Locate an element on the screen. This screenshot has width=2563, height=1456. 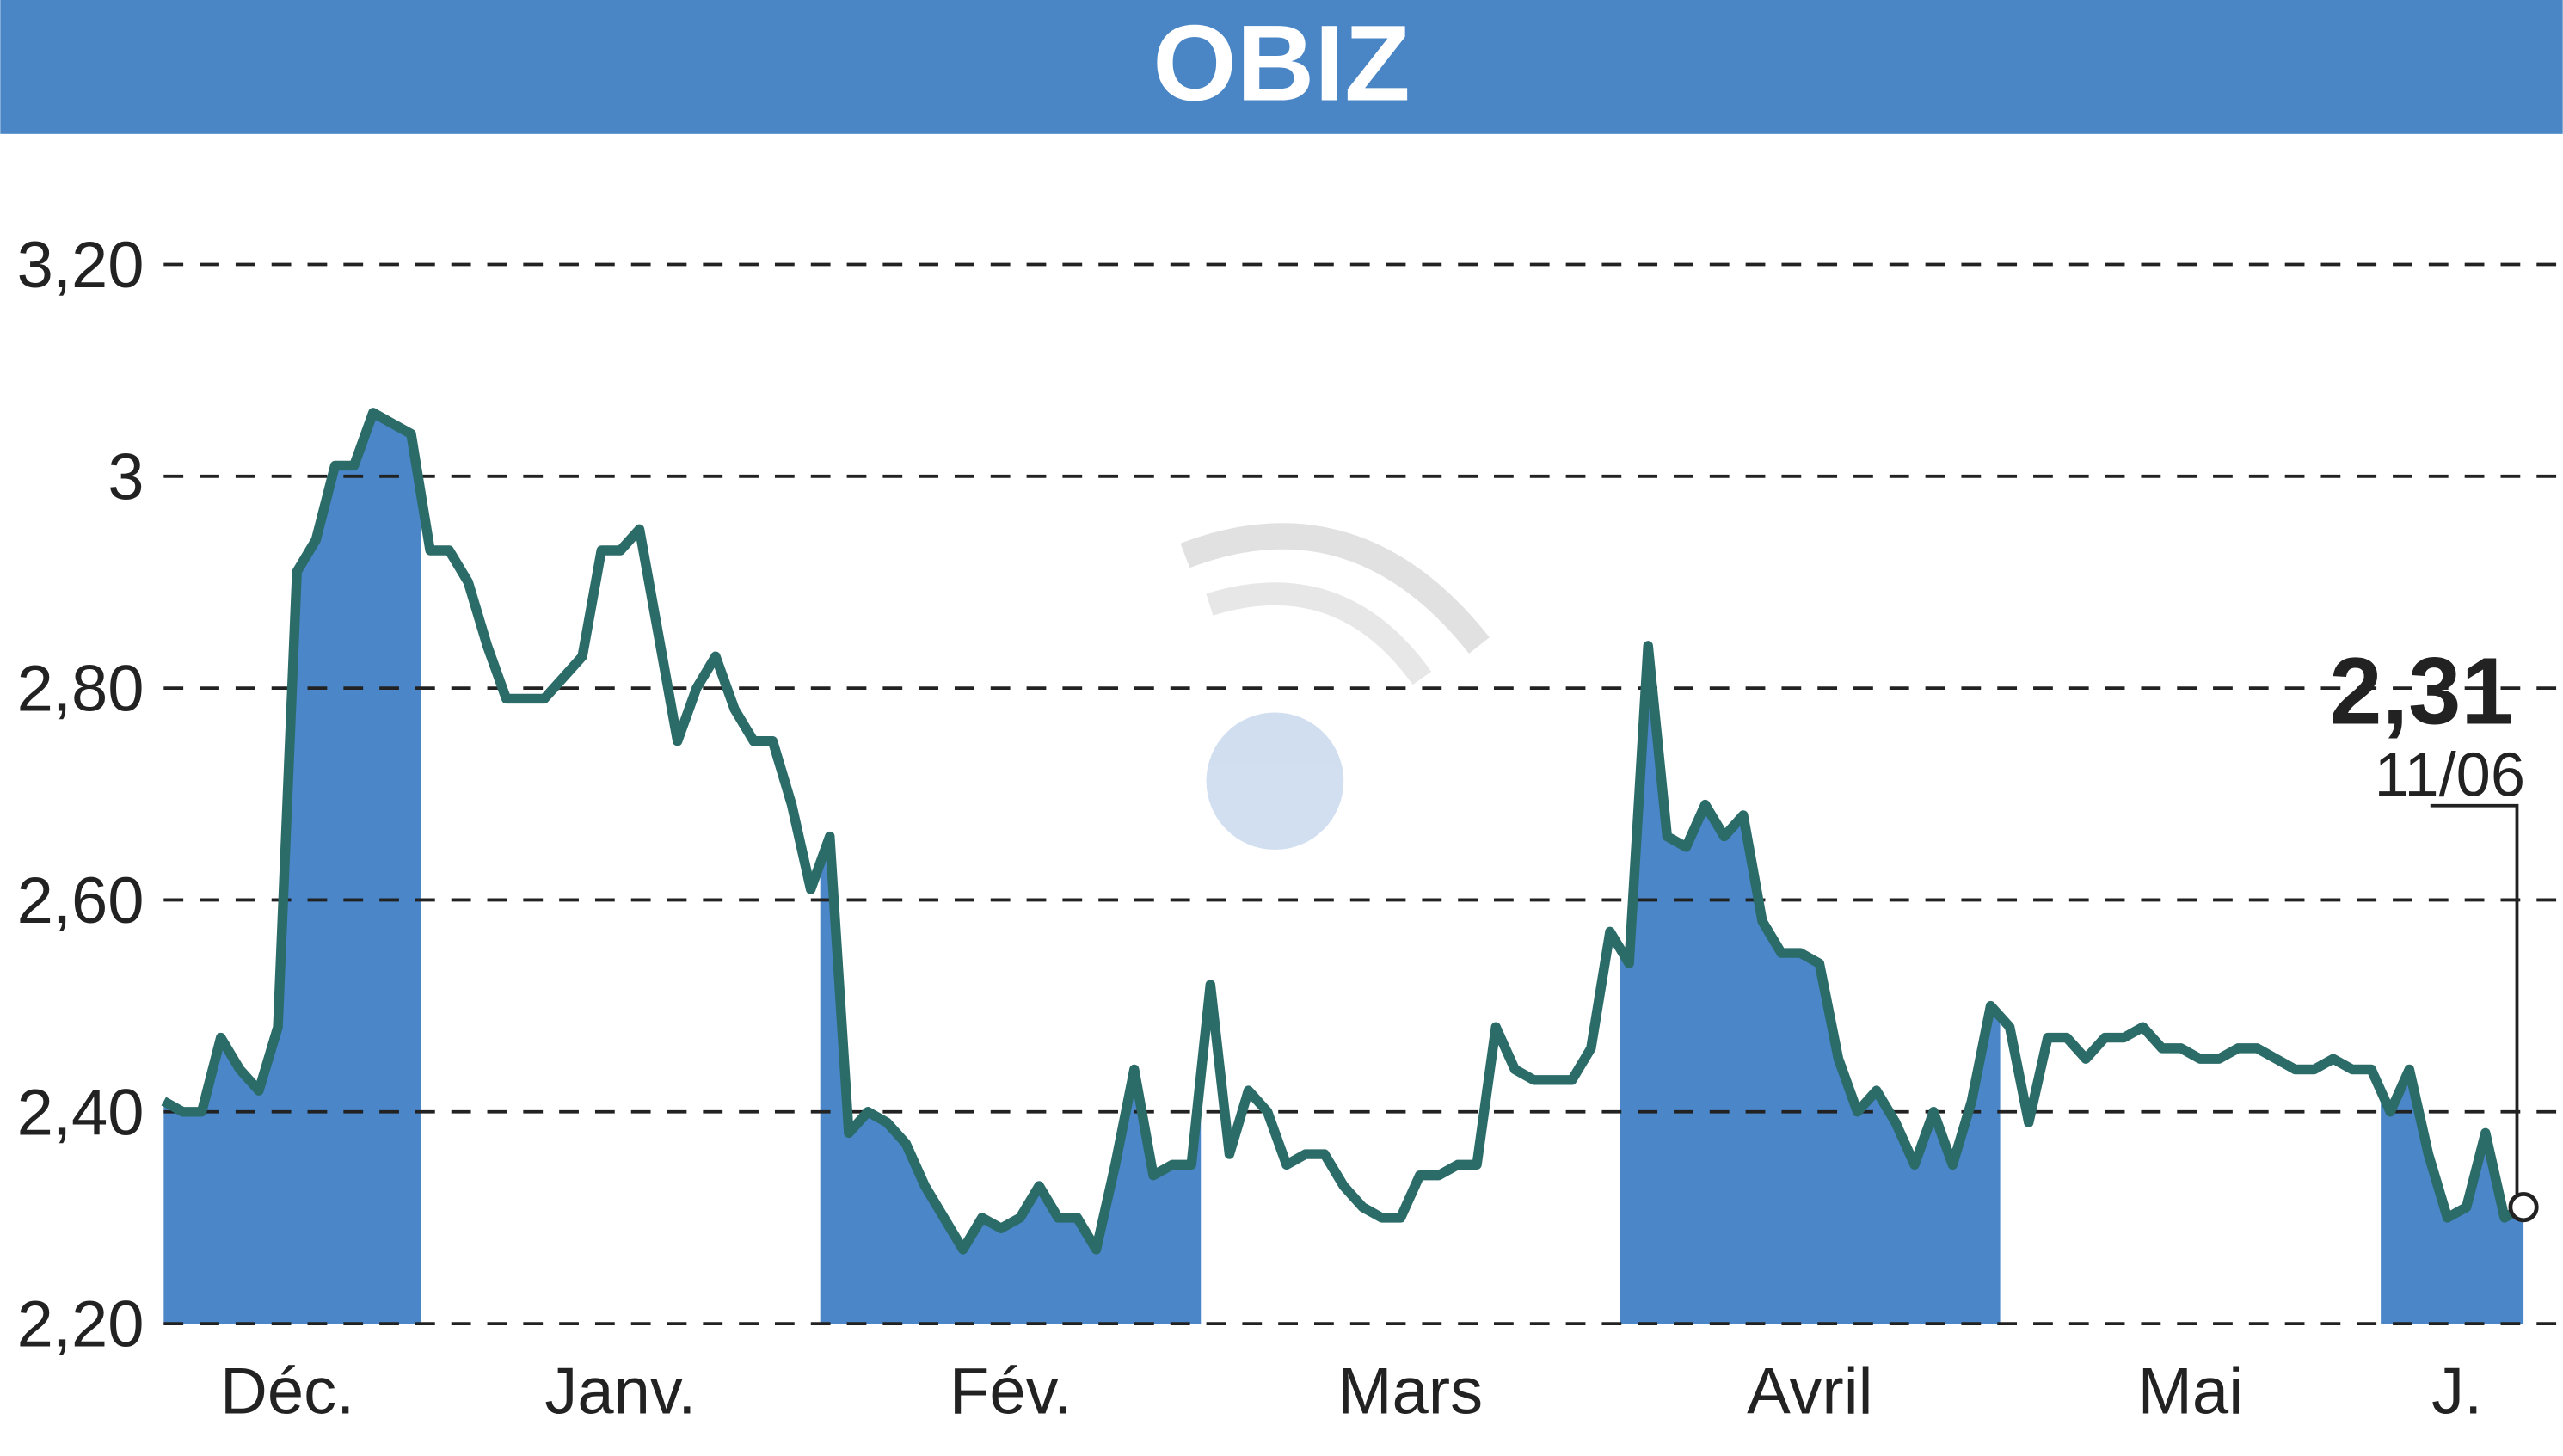
x-tick-label: Janv. is located at coordinates (620, 1392).